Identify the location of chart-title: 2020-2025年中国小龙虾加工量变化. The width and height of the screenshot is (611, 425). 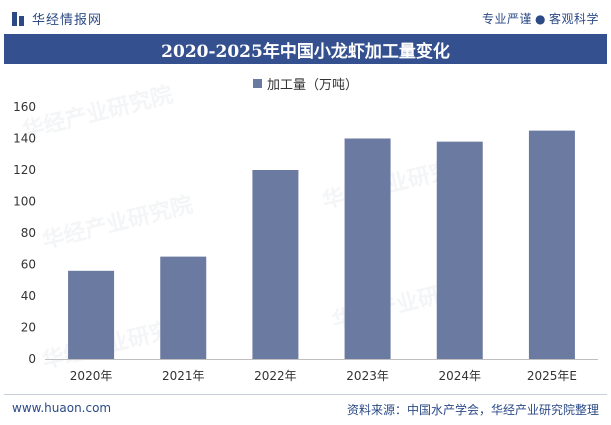
(305, 51).